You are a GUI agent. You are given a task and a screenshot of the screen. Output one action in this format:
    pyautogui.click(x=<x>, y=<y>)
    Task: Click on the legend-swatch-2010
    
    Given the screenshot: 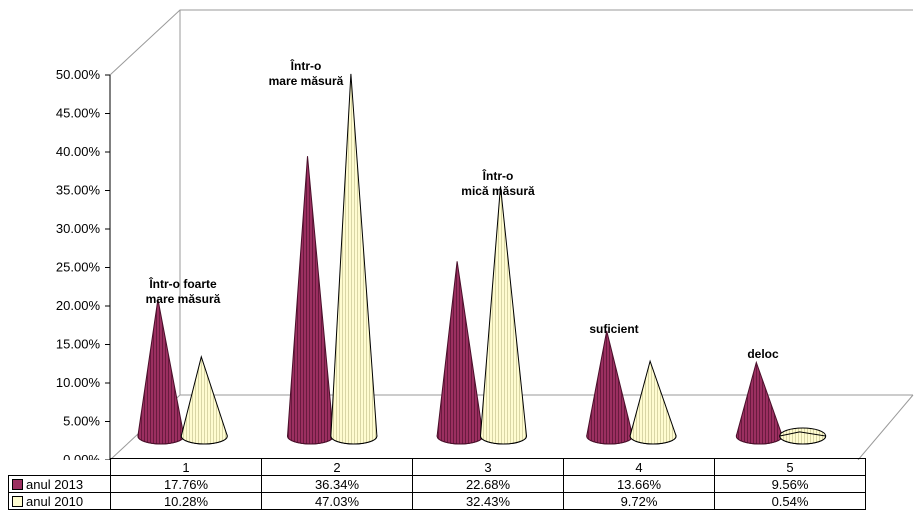 What is the action you would take?
    pyautogui.click(x=17, y=501)
    